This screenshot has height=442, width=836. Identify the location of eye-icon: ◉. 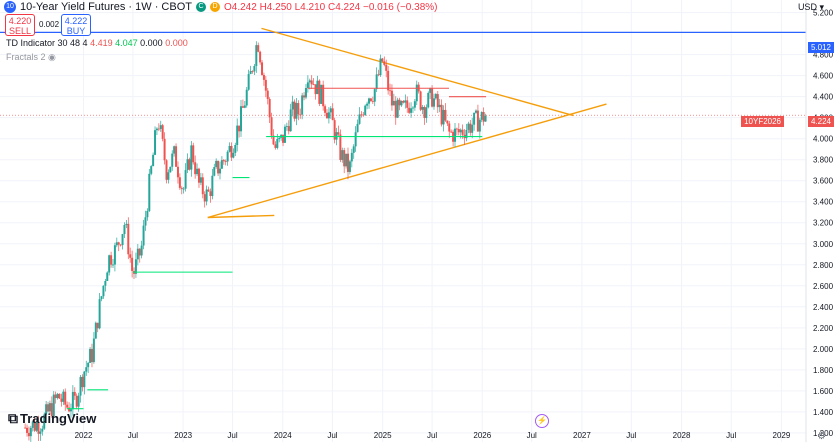
(52, 57).